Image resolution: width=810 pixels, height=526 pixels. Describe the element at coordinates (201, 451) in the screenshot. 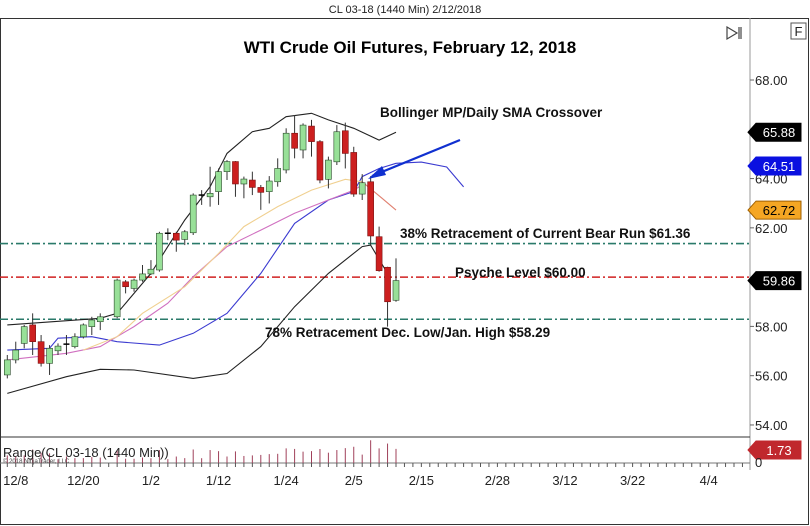

I see `range-bars` at that location.